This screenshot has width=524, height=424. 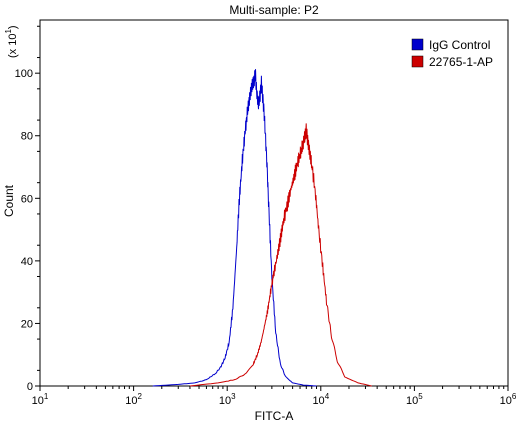 I want to click on y-tick-label: 80, so click(x=27, y=137).